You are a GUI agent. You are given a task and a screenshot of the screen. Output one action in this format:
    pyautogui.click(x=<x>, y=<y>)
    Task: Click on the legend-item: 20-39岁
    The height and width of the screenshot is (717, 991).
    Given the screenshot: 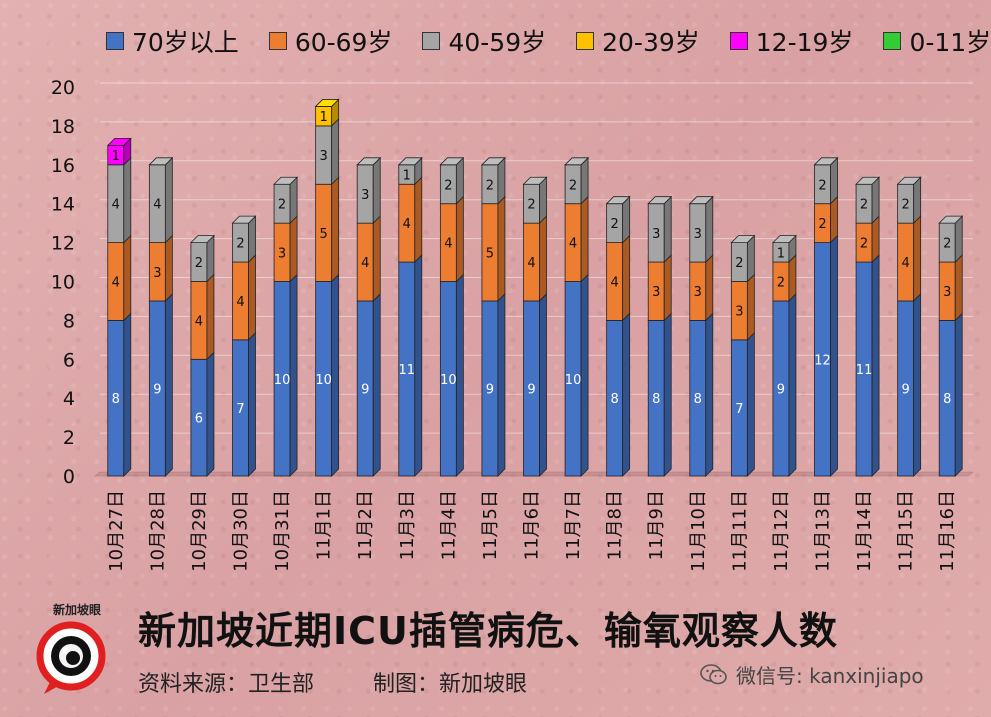 What is the action you would take?
    pyautogui.click(x=638, y=41)
    